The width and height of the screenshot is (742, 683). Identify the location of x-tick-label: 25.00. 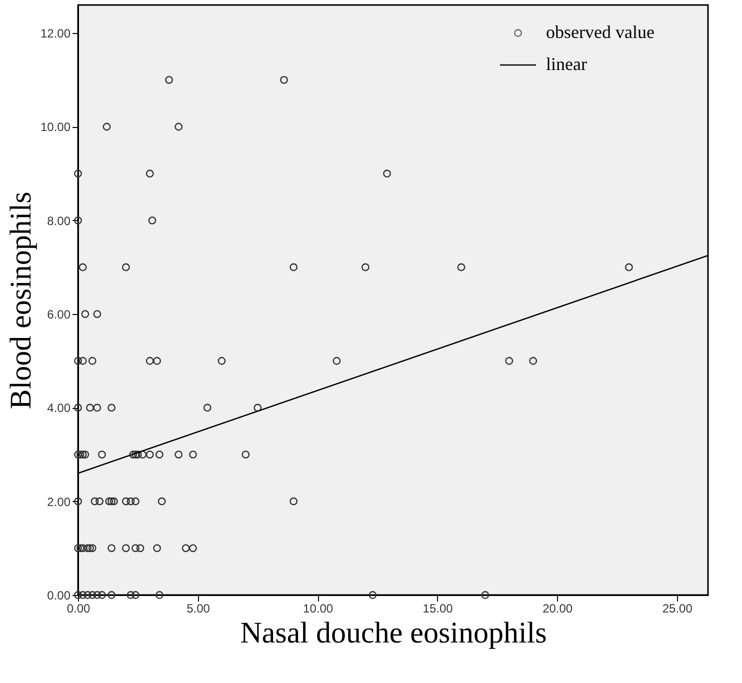
(677, 609).